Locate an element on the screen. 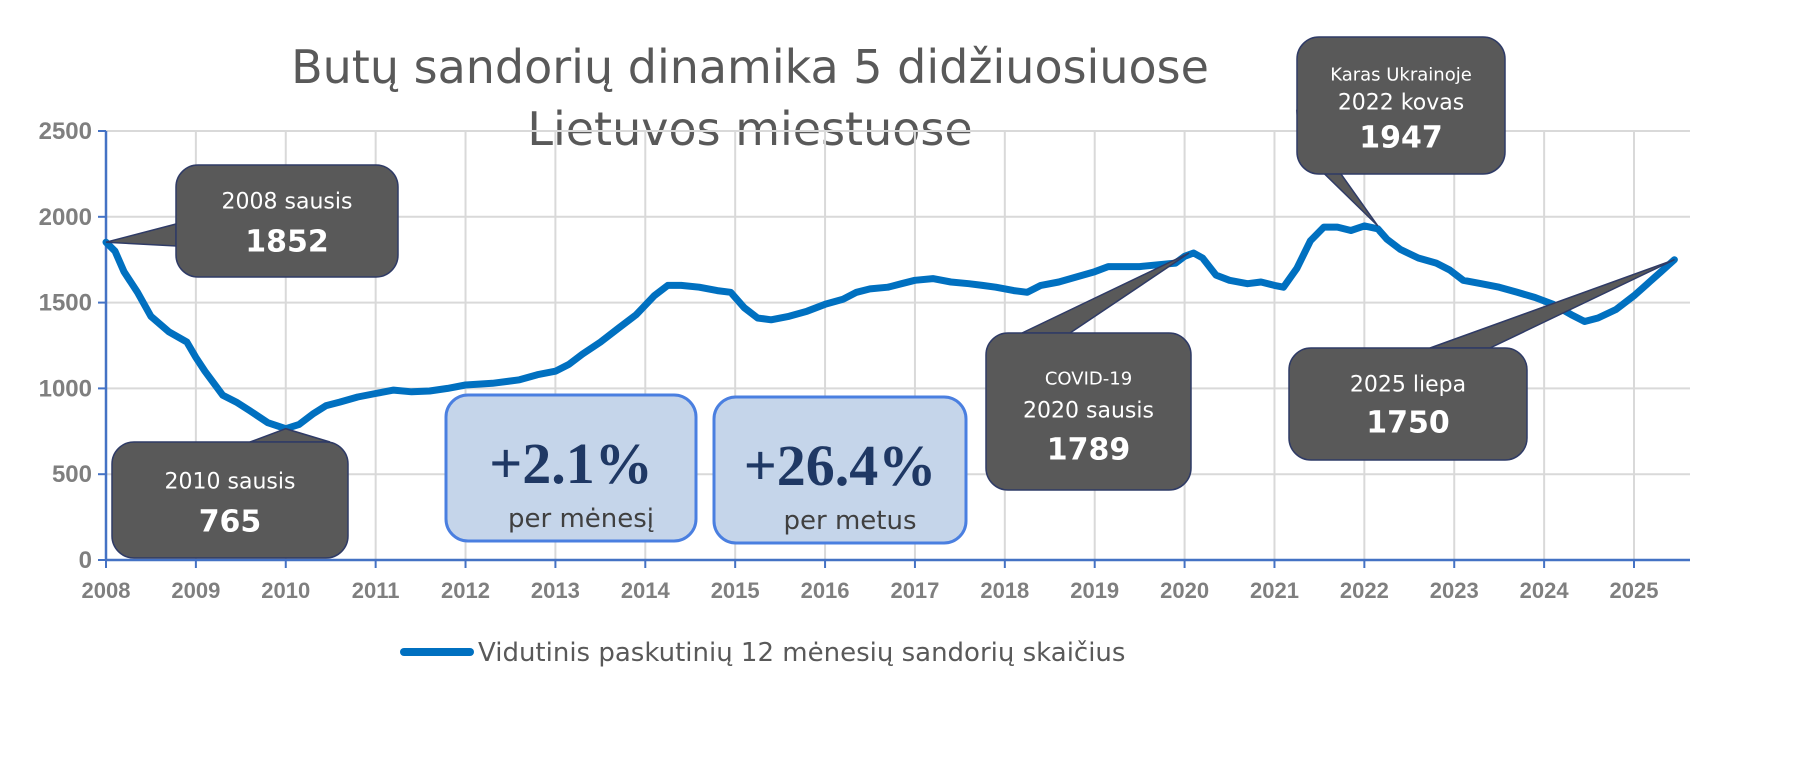  y-tick-label: 1500 is located at coordinates (65, 303).